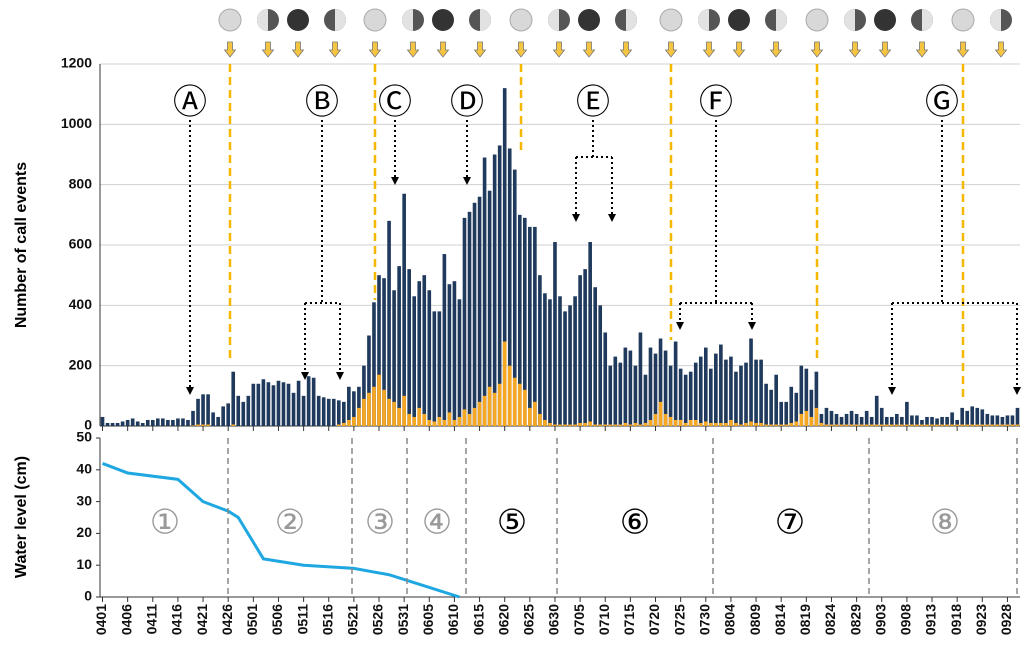 This screenshot has width=1026, height=654. What do you see at coordinates (76, 63) in the screenshot?
I see `y-tick-label: 1200` at bounding box center [76, 63].